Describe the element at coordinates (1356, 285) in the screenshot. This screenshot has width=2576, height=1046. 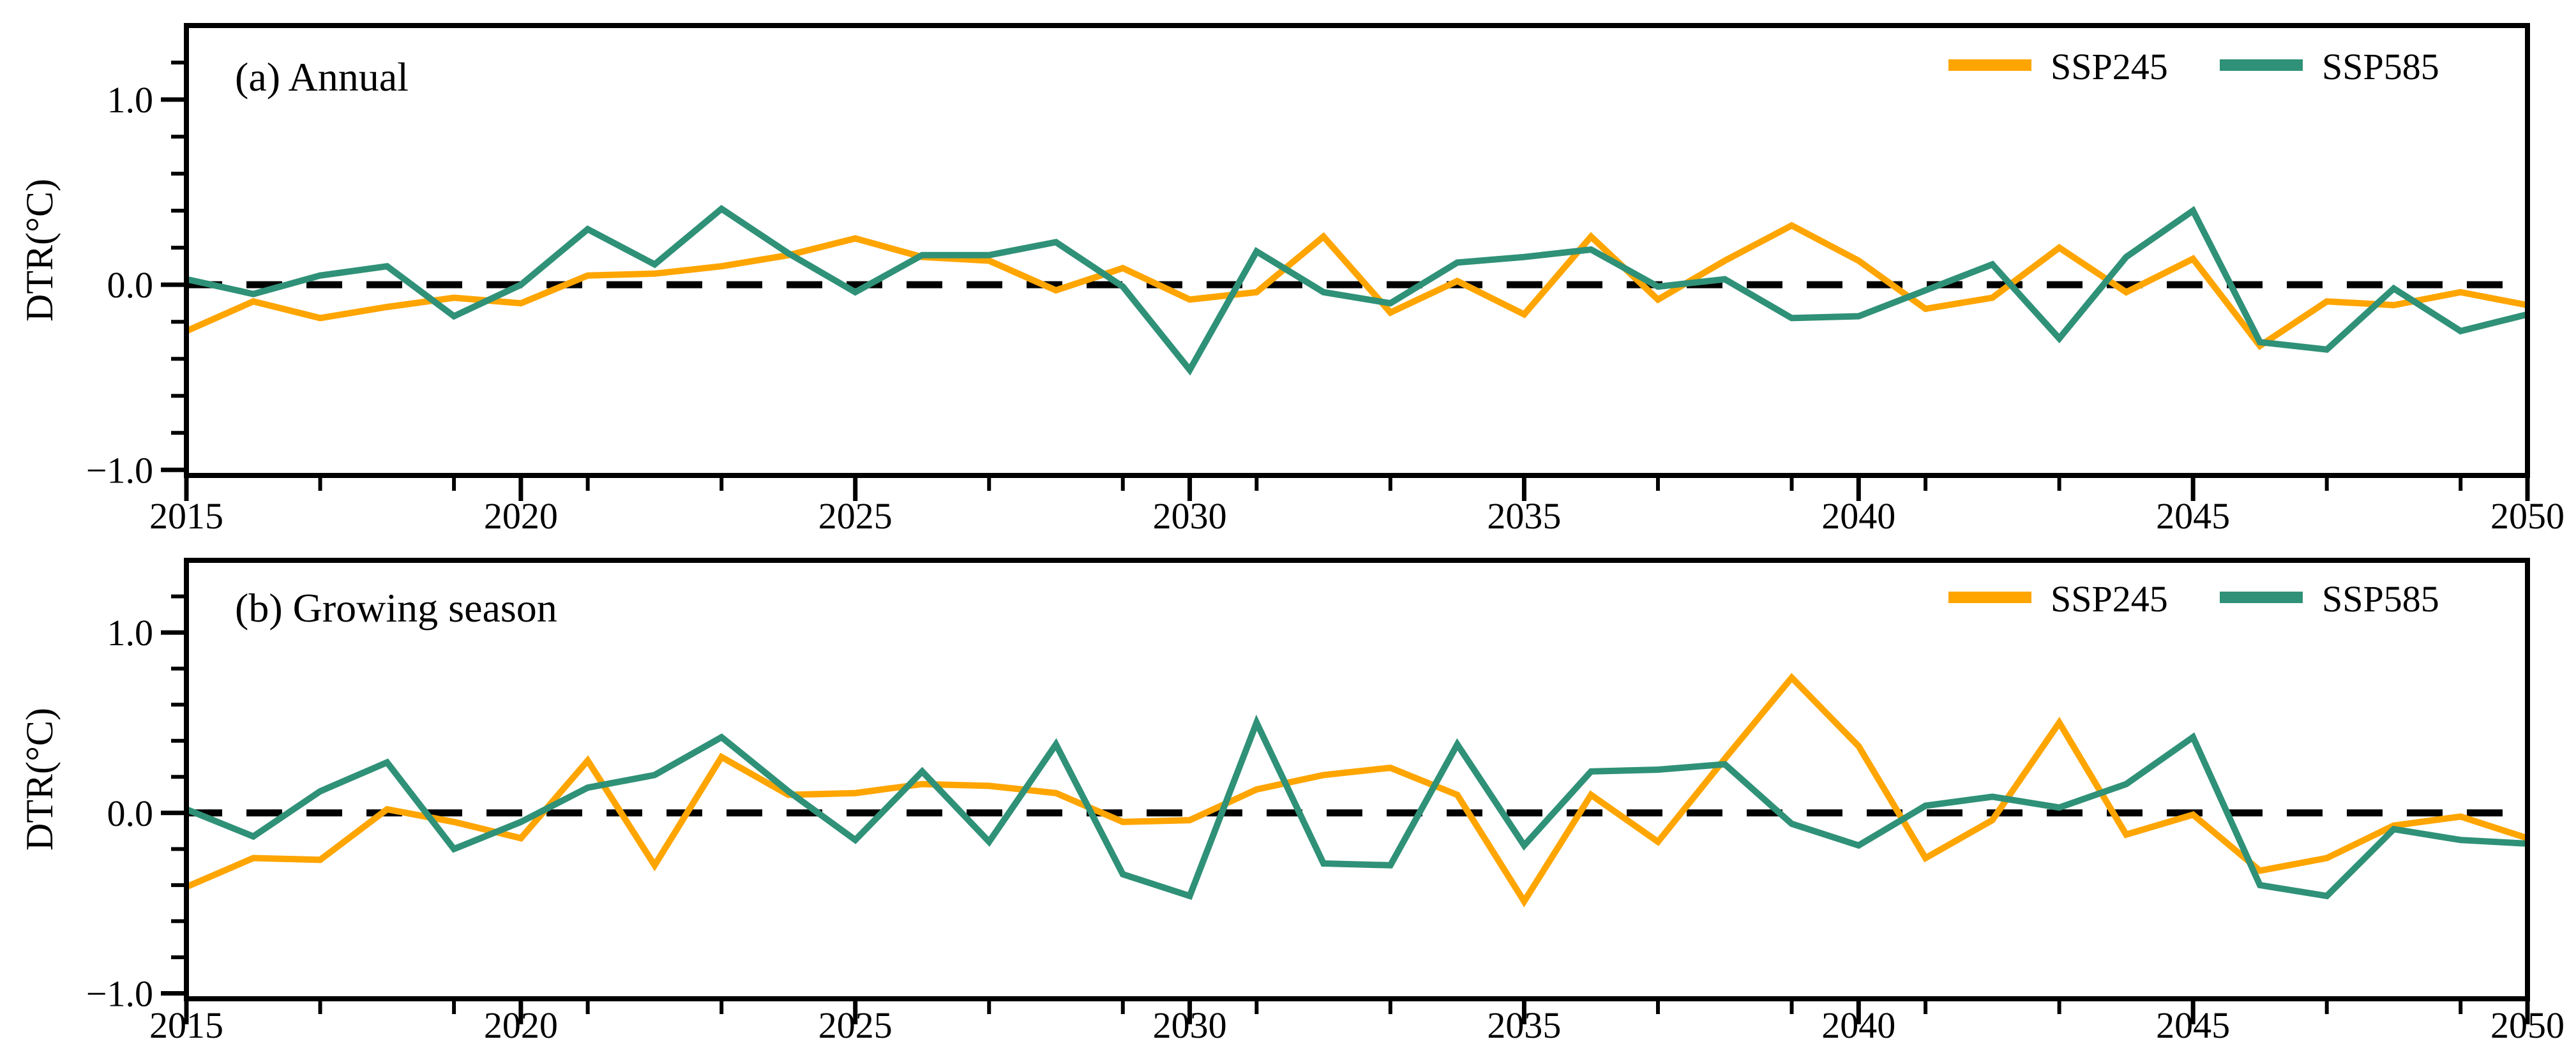
I see `series-line-ssp245` at that location.